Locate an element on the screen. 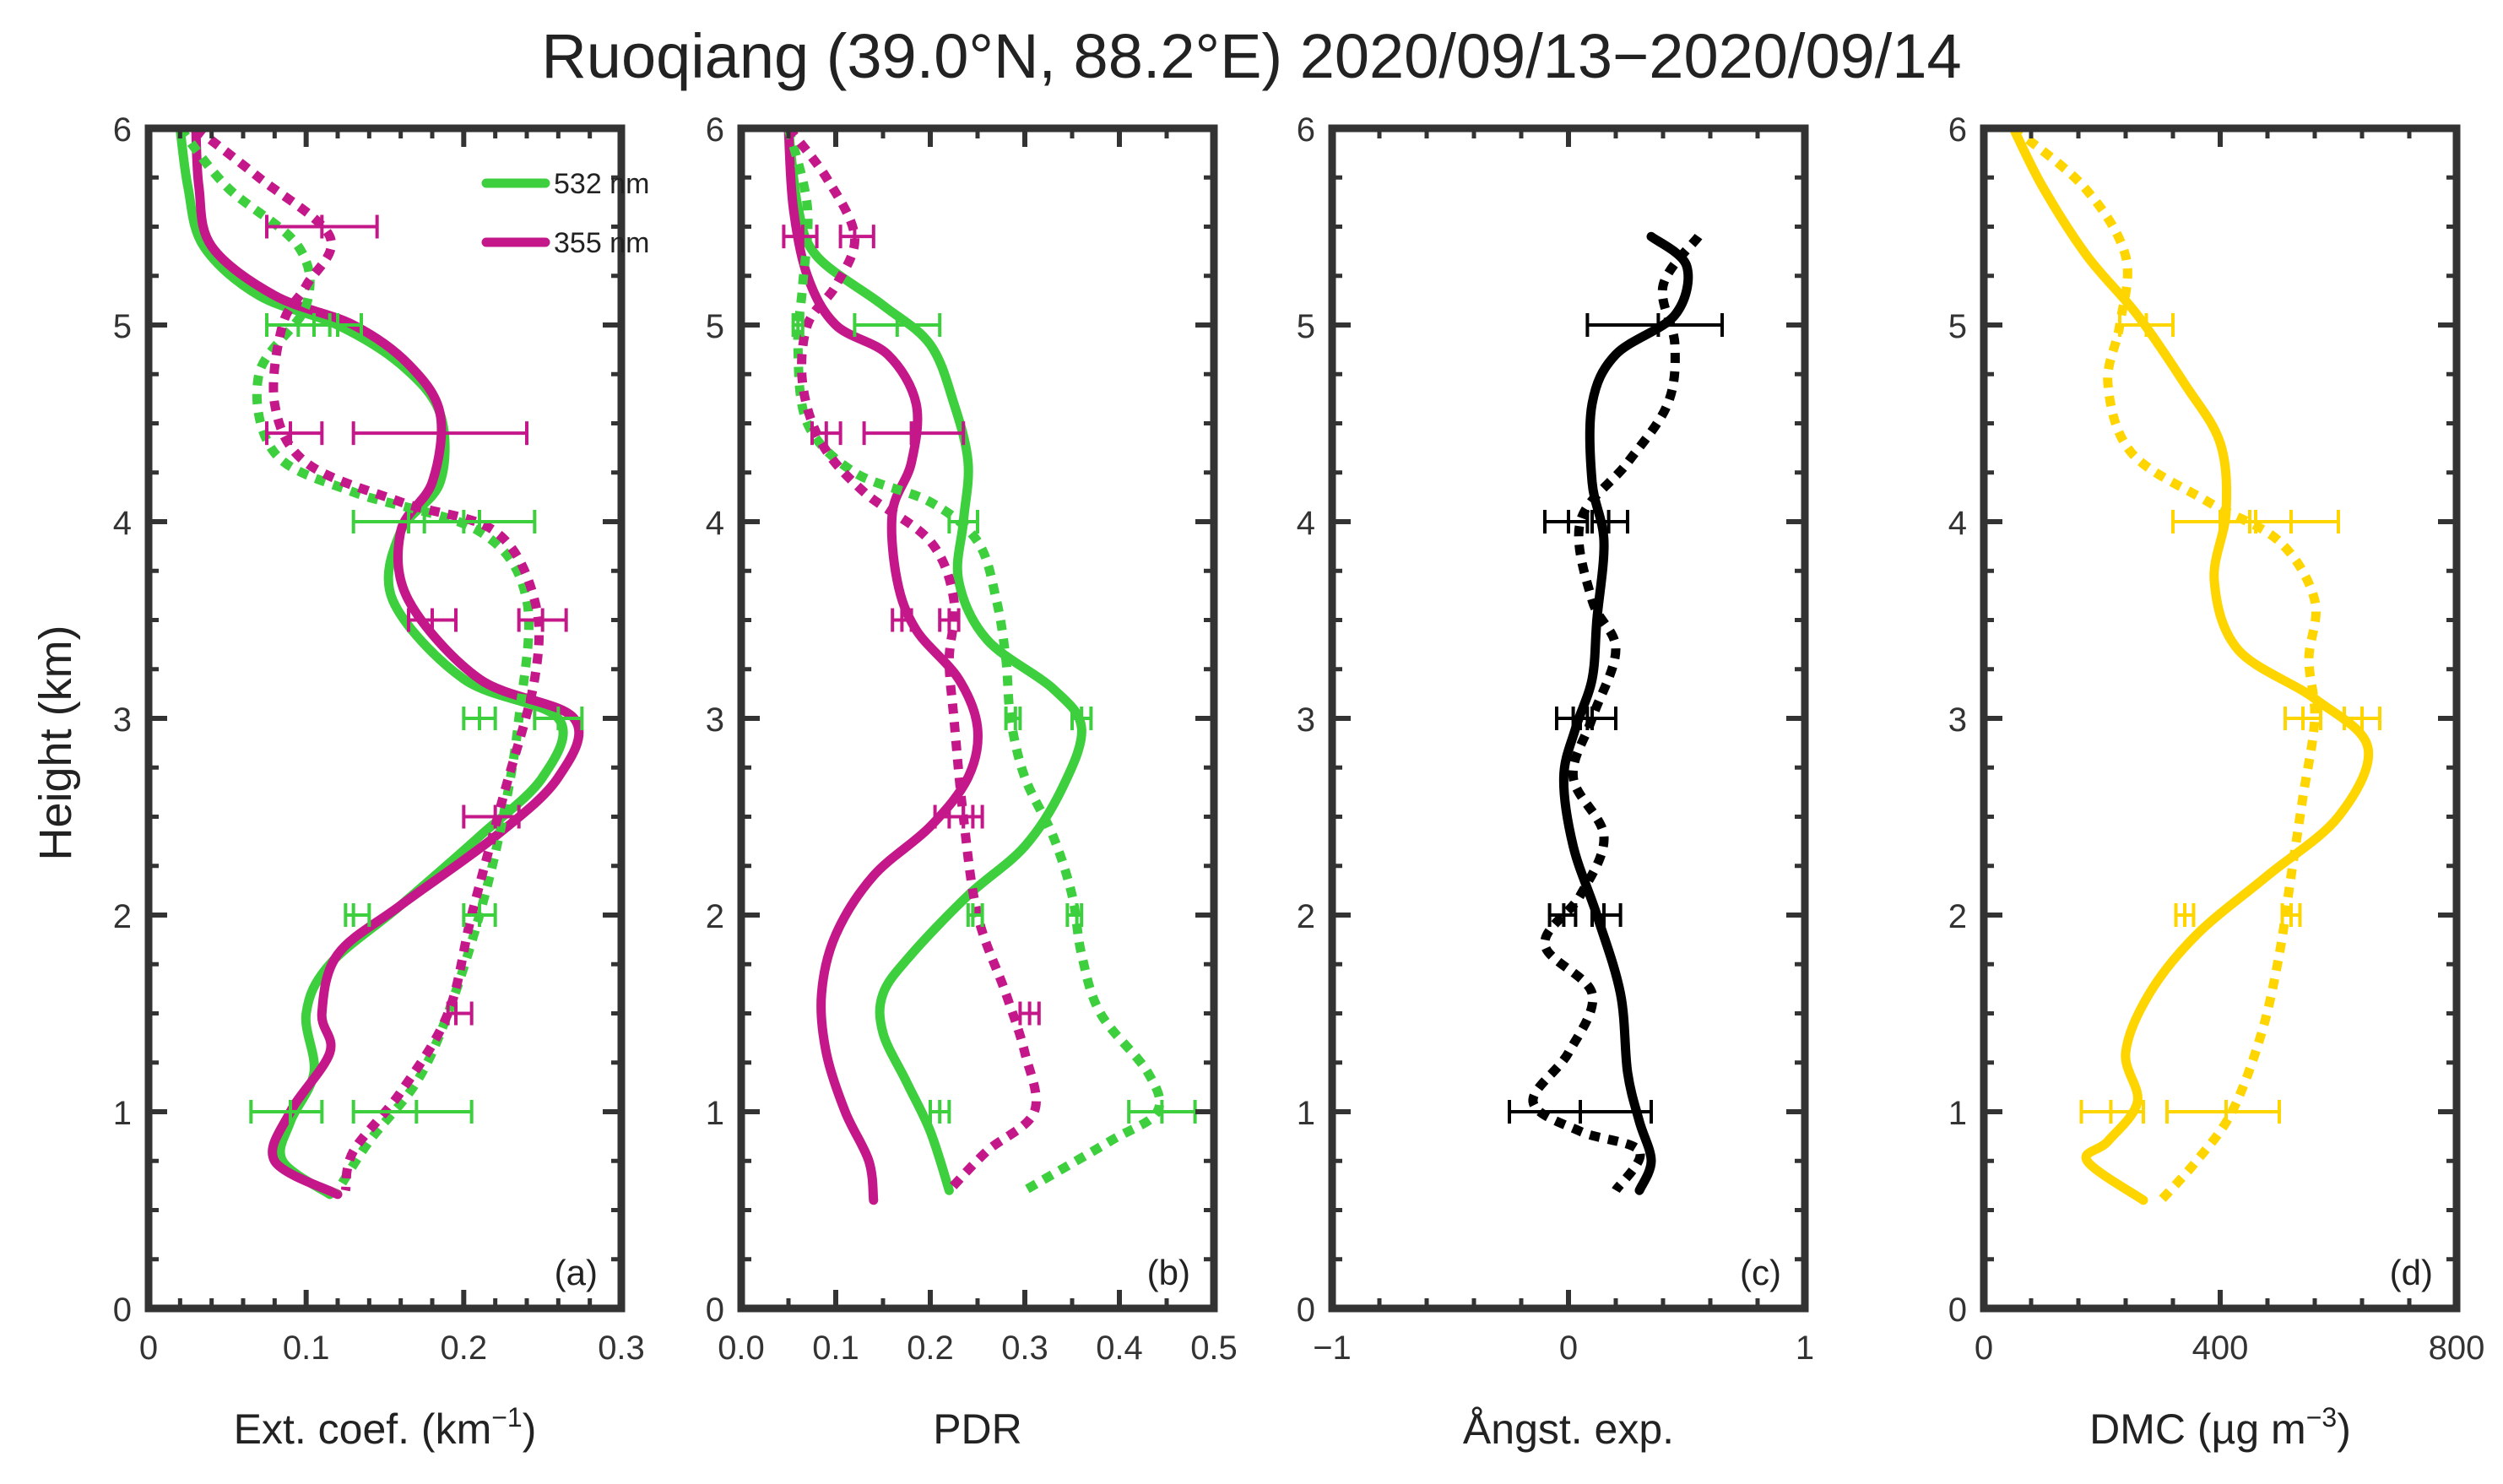  legend-label: 532 nm is located at coordinates (601, 184).